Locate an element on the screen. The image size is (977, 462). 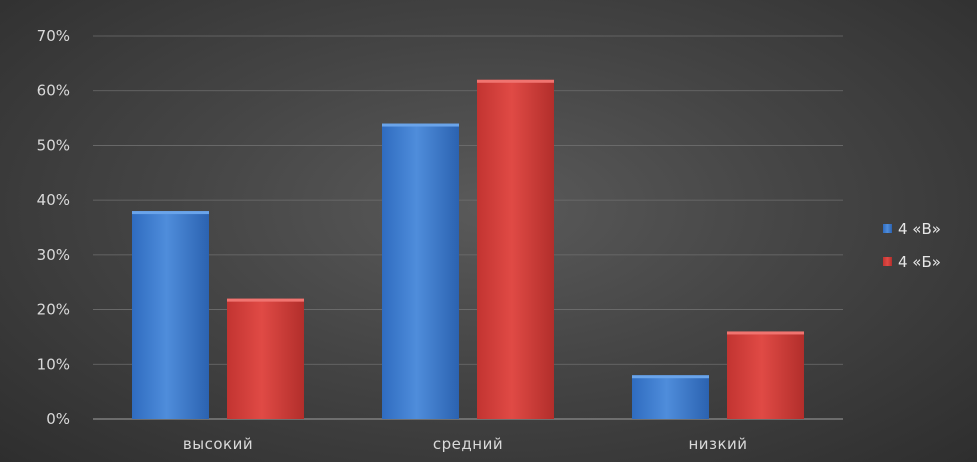
y-tick-label: 30% is located at coordinates (53, 255).